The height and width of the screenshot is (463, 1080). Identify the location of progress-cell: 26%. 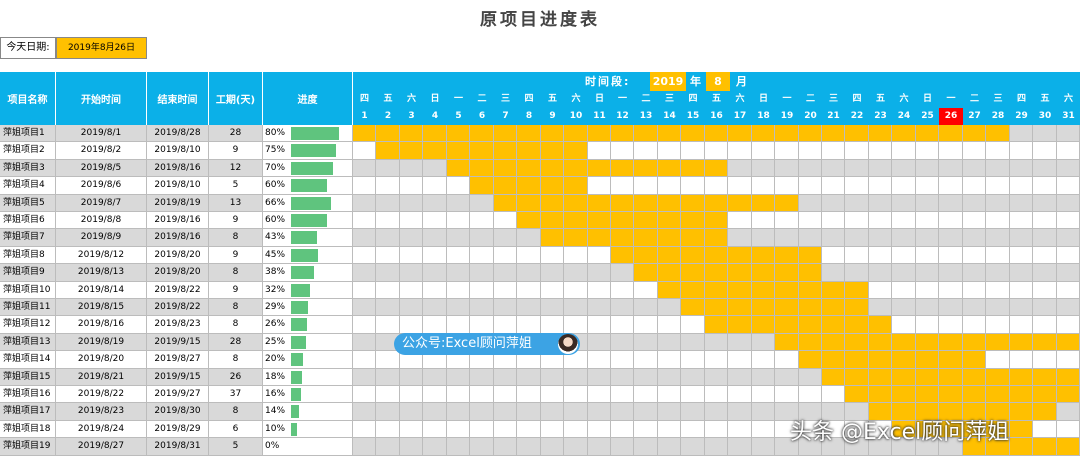
(308, 325).